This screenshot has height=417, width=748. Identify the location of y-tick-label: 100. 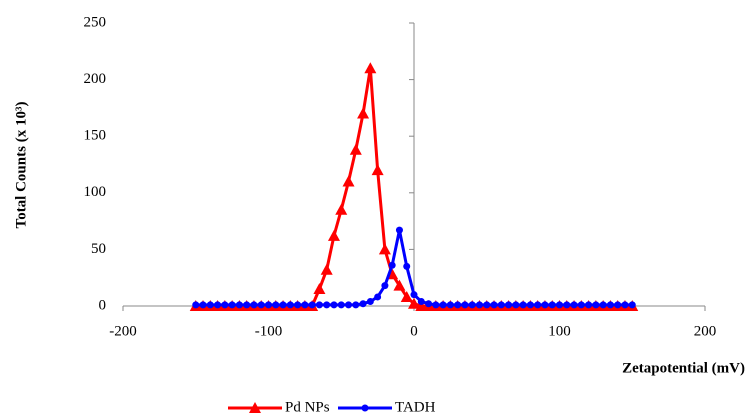
(95, 192).